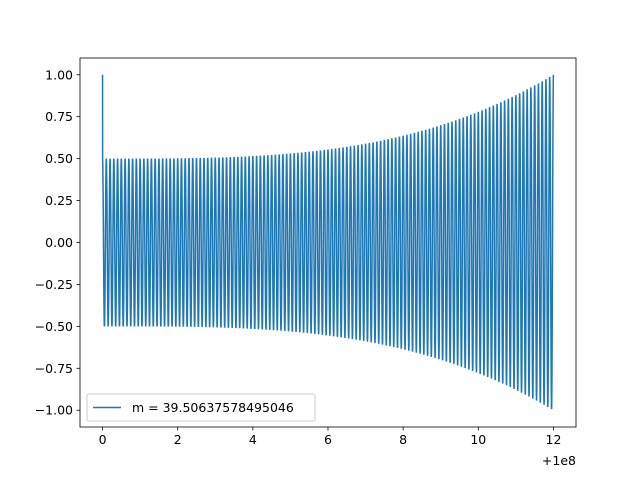 The image size is (640, 480). I want to click on x-tick-label: 4, so click(253, 439).